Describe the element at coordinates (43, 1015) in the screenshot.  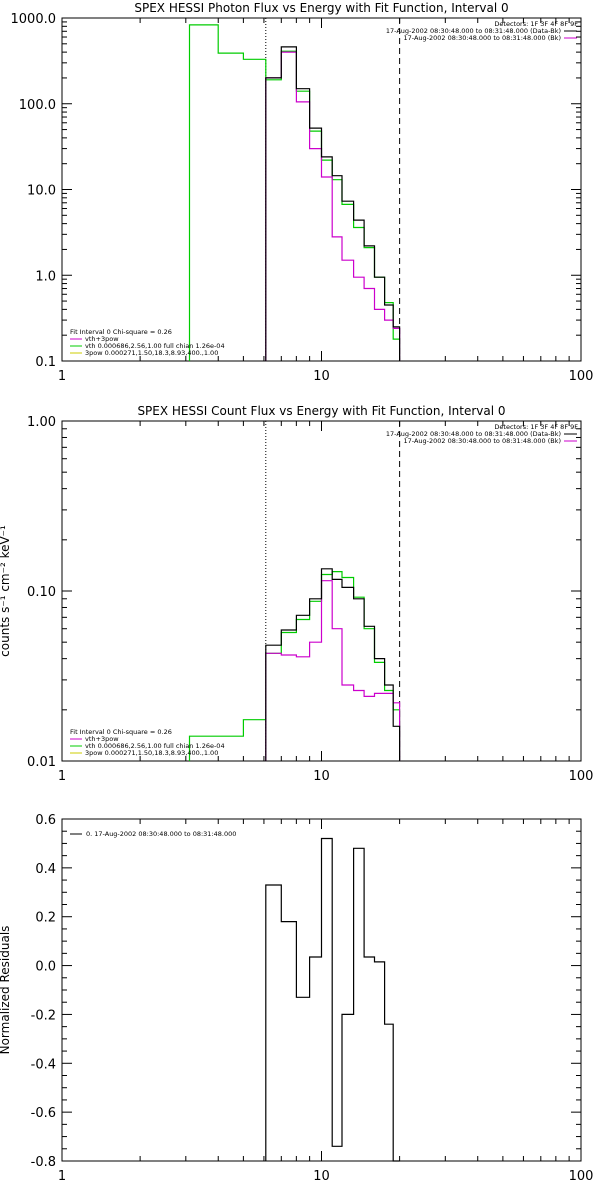
I see `y-tick-label: -0.2` at that location.